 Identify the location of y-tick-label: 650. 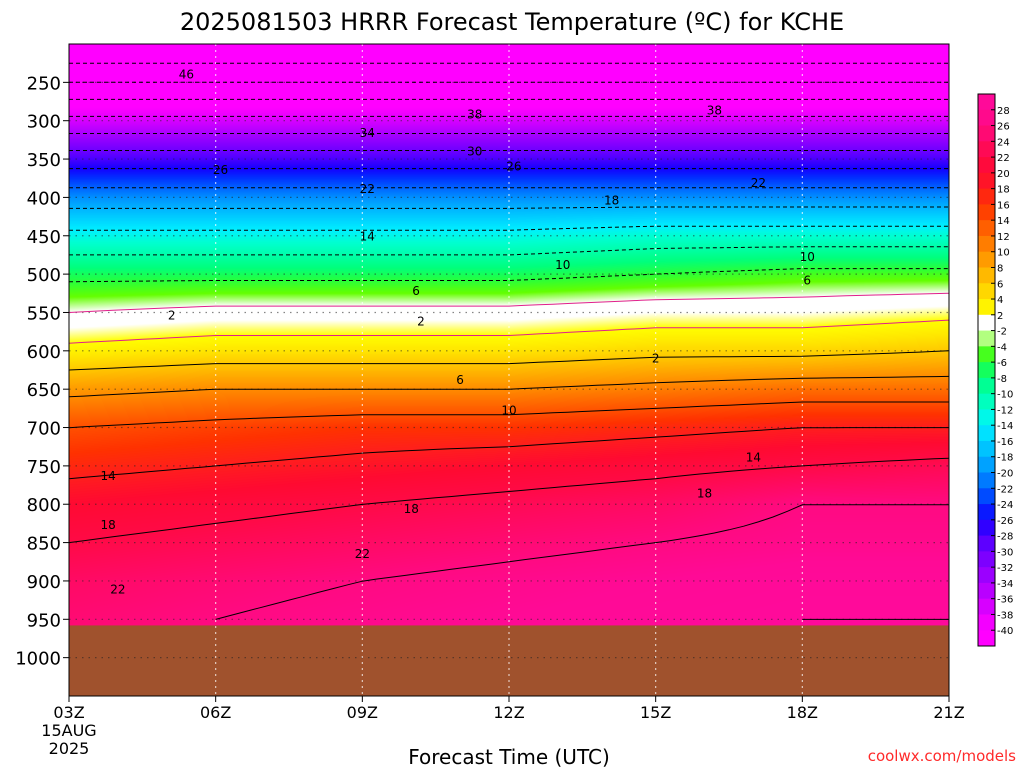
(44, 390).